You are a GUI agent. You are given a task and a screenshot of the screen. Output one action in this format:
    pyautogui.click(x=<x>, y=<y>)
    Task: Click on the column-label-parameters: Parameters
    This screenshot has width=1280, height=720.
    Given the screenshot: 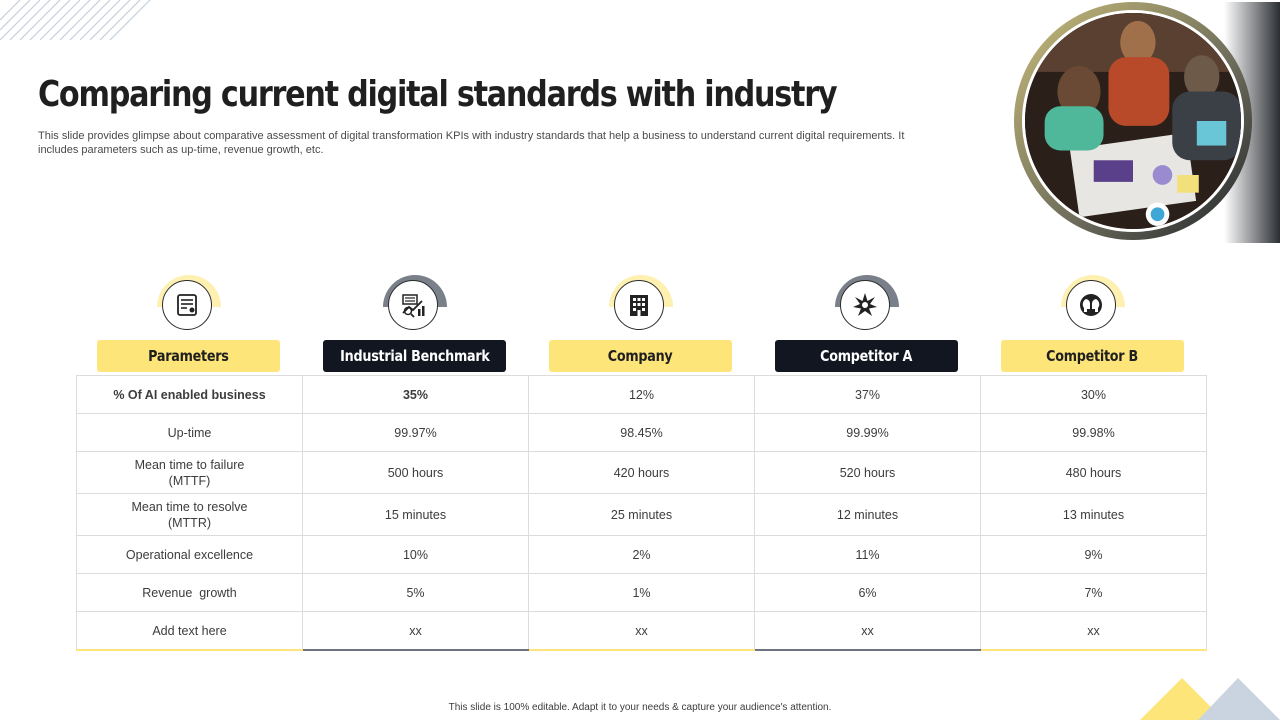 What is the action you would take?
    pyautogui.click(x=188, y=356)
    